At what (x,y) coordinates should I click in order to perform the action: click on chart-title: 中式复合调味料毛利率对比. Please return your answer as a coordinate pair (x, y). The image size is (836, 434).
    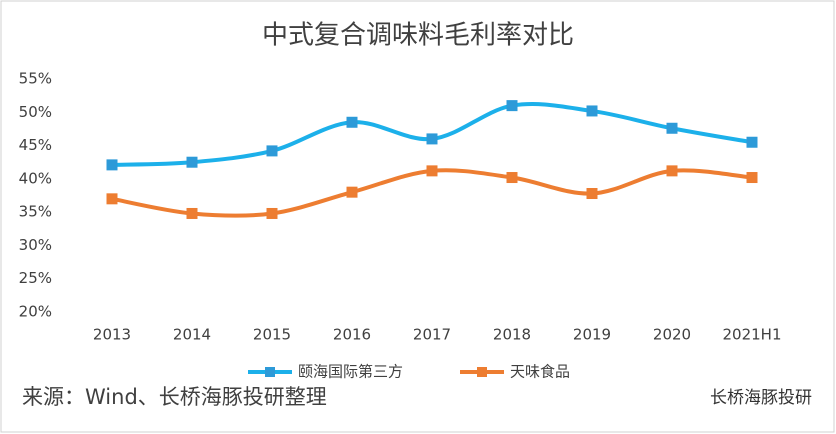
    Looking at the image, I should click on (418, 36).